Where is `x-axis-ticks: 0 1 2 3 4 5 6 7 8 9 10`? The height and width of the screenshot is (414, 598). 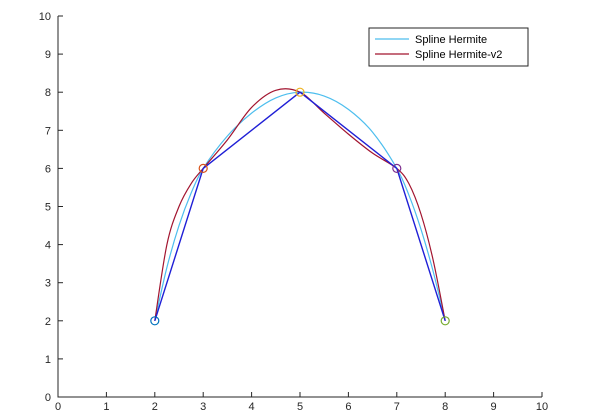 x-axis-ticks: 0 1 2 3 4 5 6 7 8 9 10 is located at coordinates (301, 402).